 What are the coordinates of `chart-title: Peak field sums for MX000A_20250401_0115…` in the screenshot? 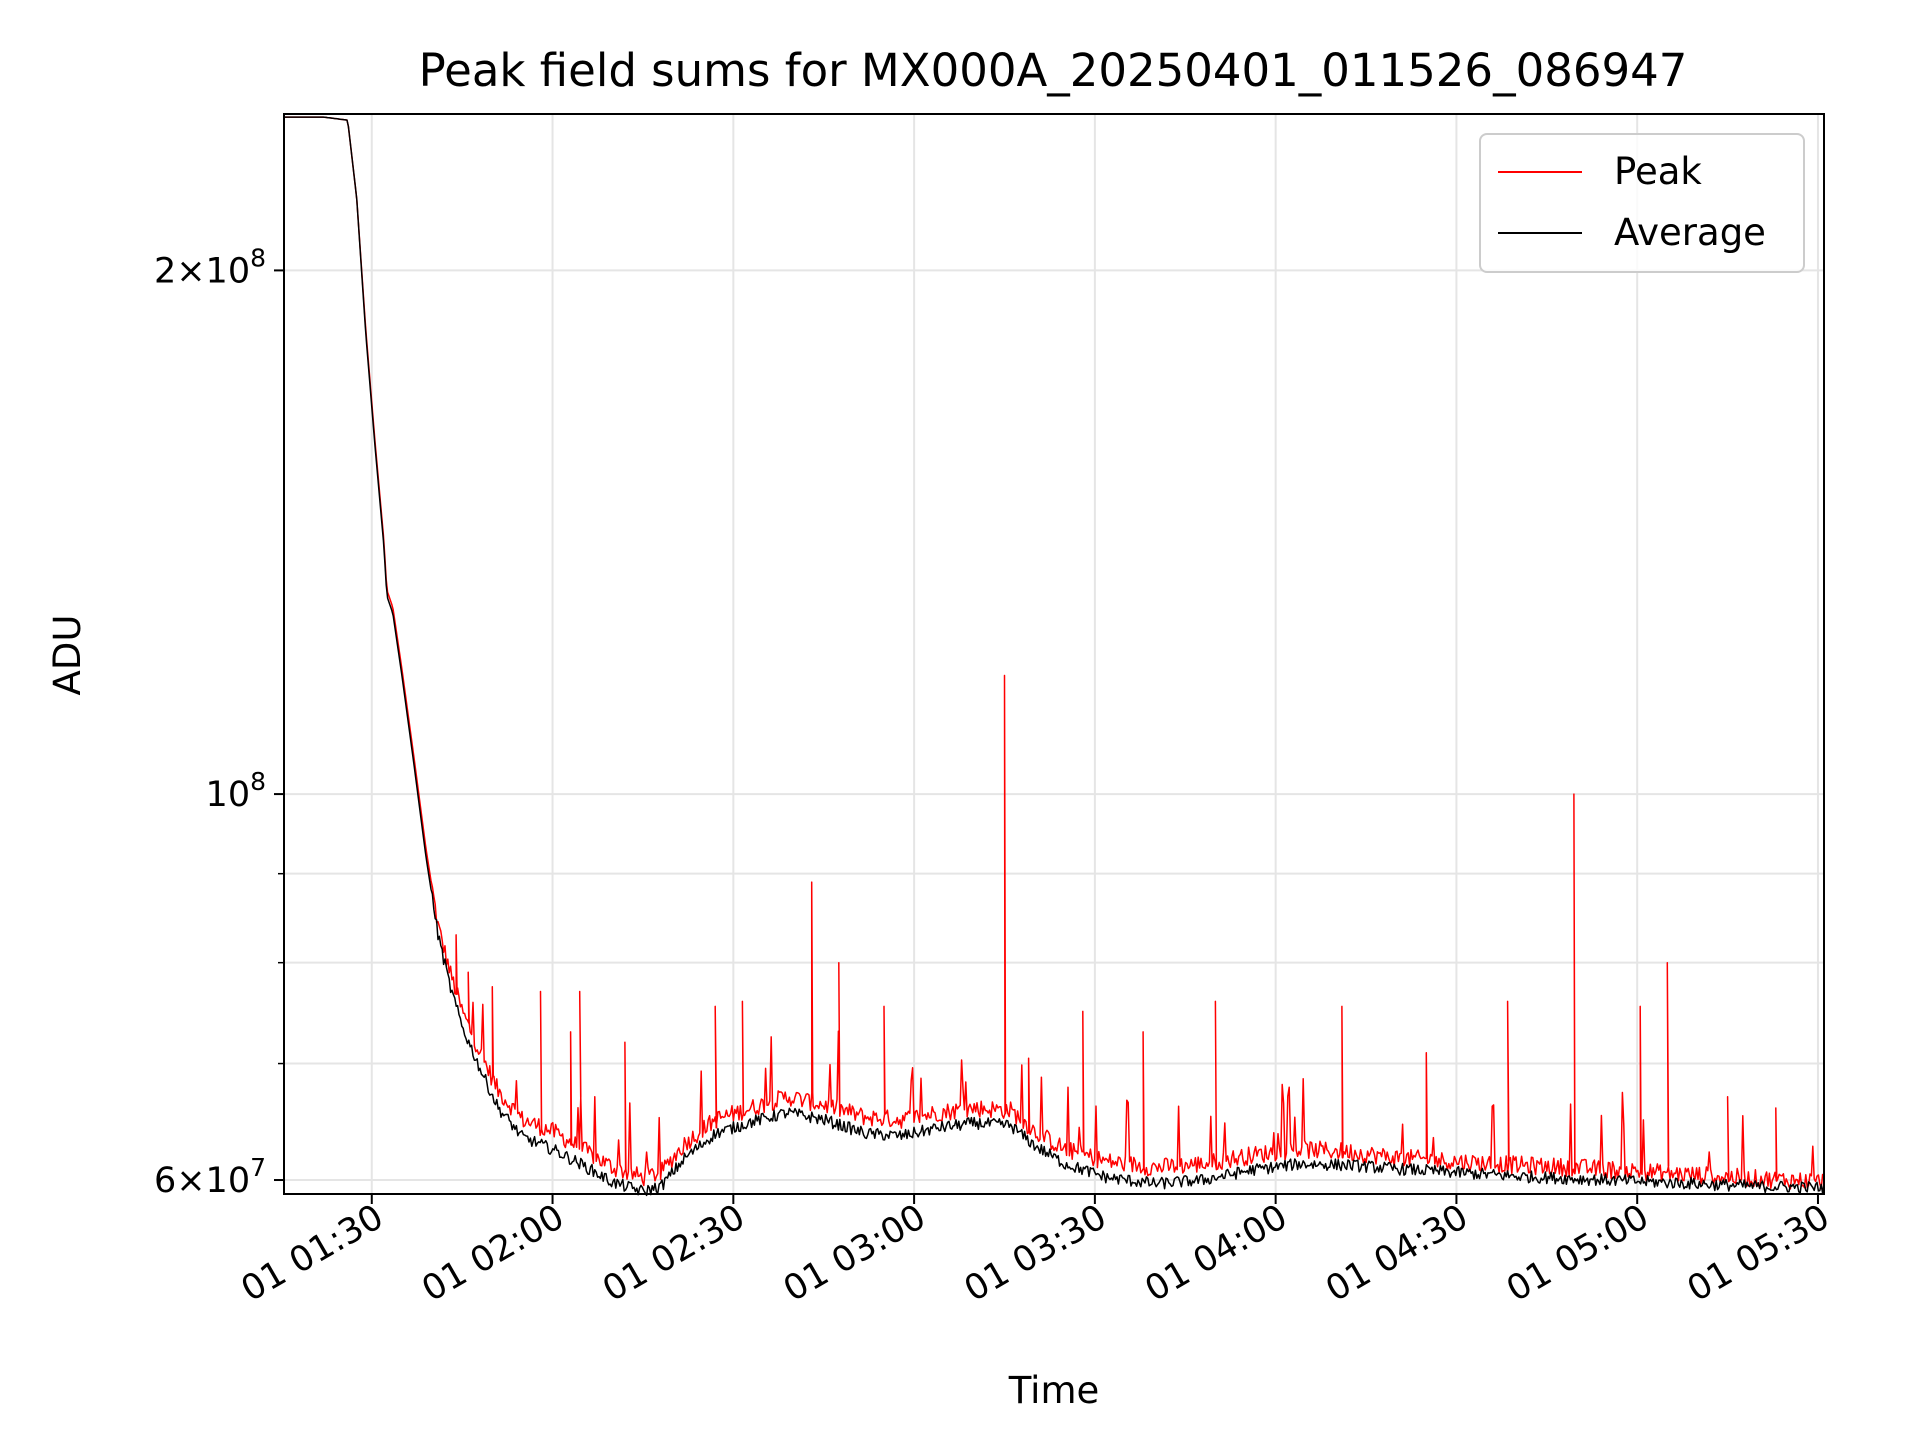 It's located at (1053, 70).